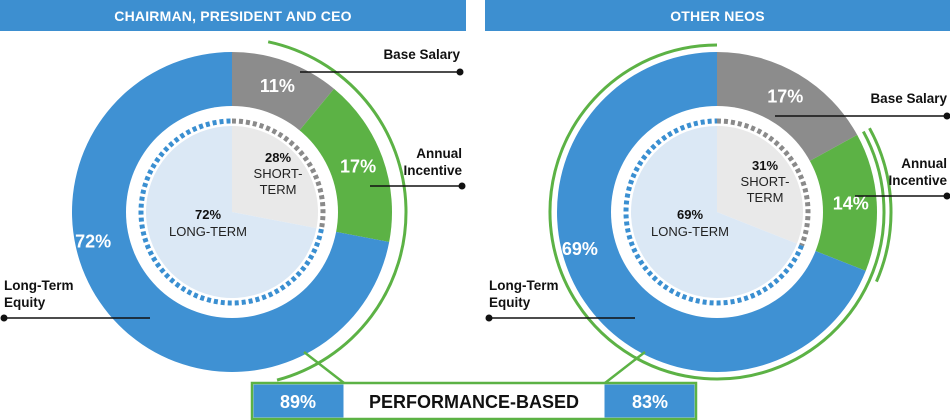  Describe the element at coordinates (785, 97) in the screenshot. I see `slice-label-base-salary: 17%` at that location.